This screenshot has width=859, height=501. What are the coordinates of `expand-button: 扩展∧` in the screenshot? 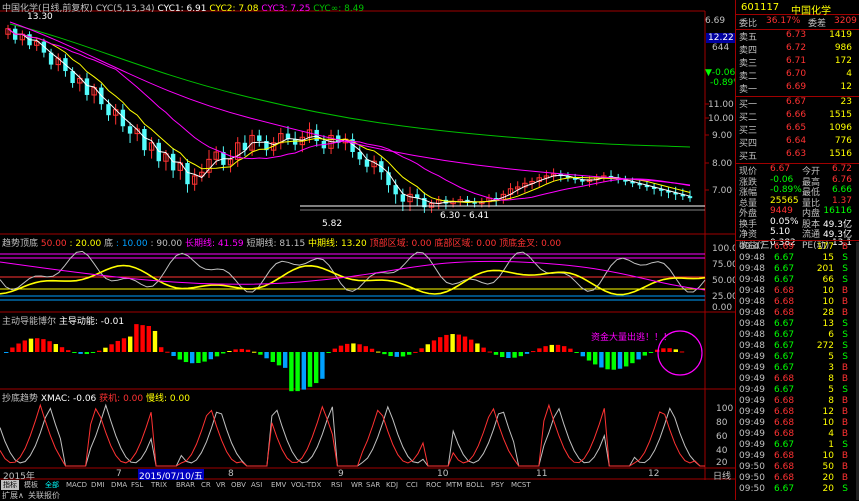 It's located at (13, 495).